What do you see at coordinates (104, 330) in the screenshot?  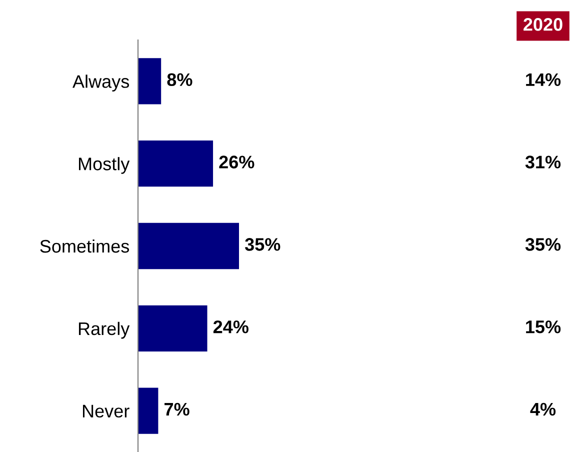 I see `y-tick-label: Rarely` at bounding box center [104, 330].